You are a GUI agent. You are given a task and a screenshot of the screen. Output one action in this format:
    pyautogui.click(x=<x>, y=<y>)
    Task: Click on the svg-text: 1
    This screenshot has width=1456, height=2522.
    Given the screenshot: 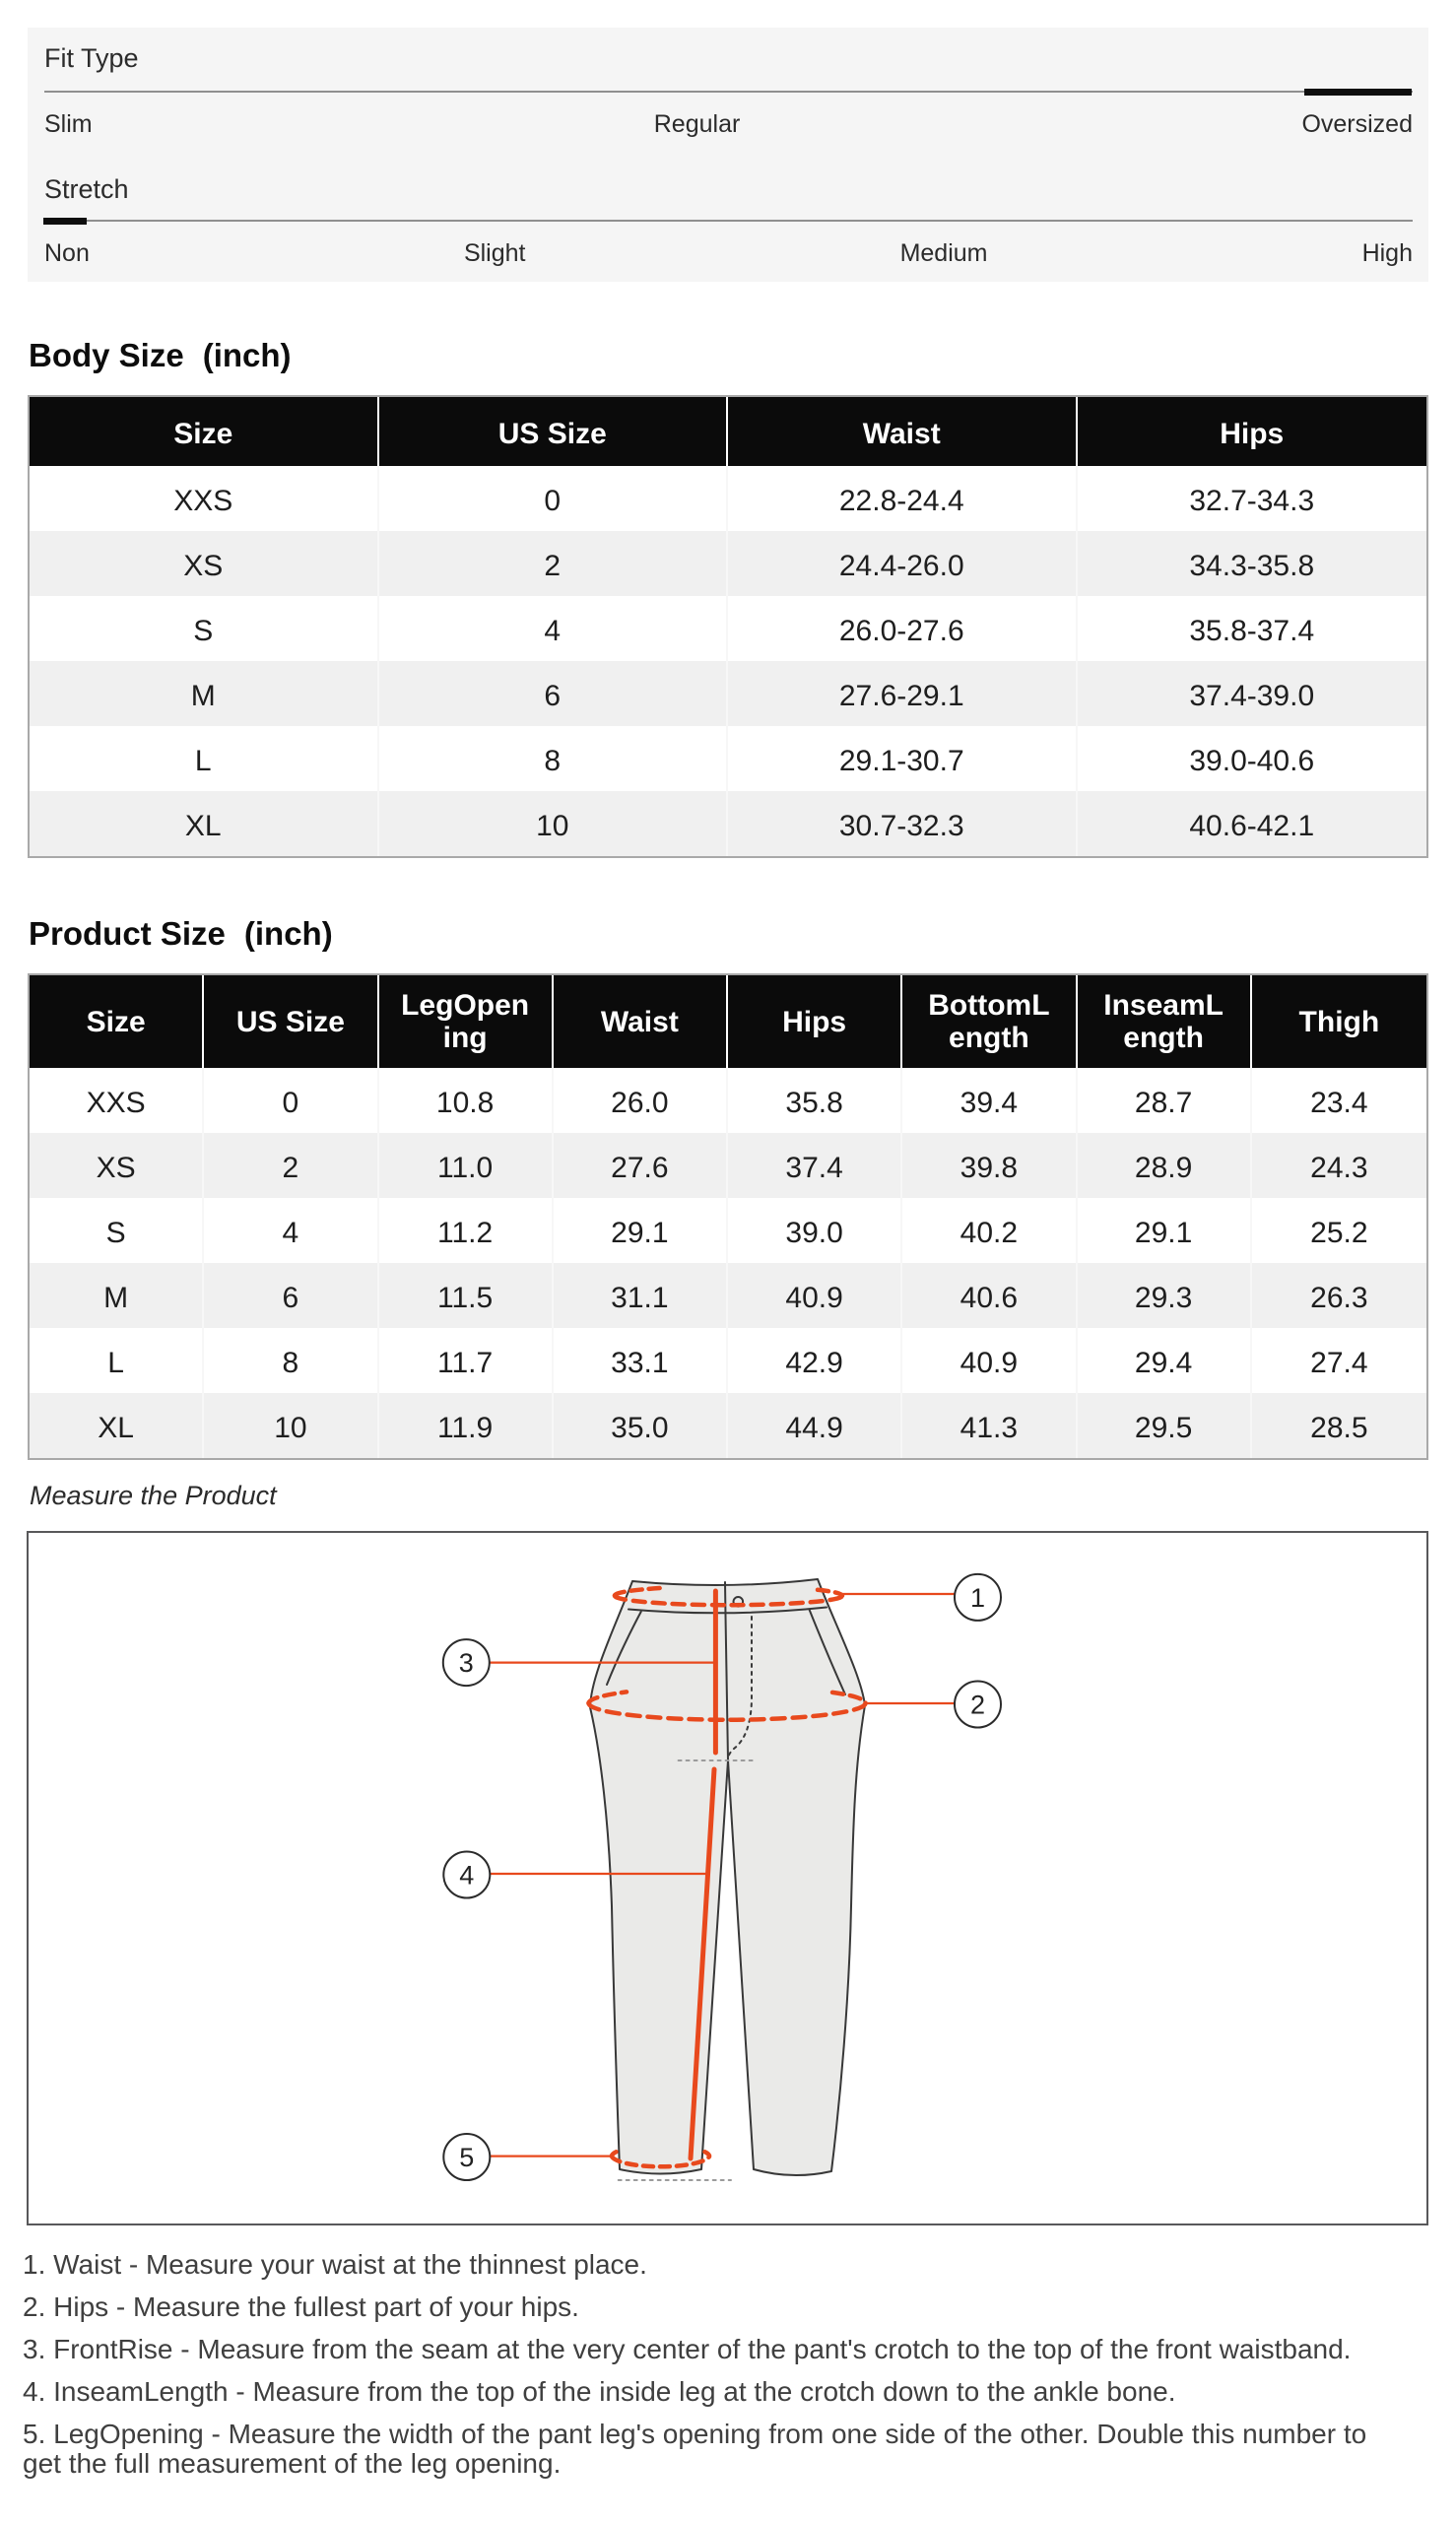 What is the action you would take?
    pyautogui.click(x=977, y=1598)
    